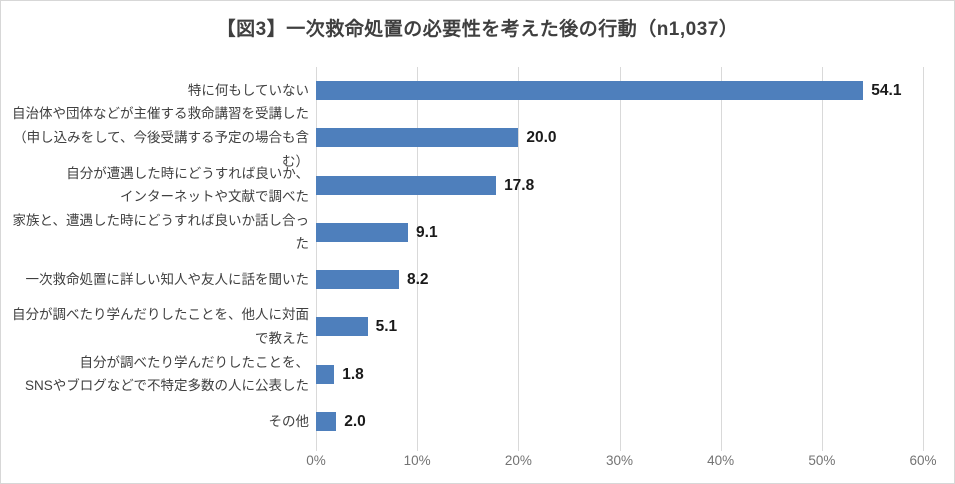 This screenshot has width=955, height=484. What do you see at coordinates (417, 280) in the screenshot?
I see `value-label: 8.2` at bounding box center [417, 280].